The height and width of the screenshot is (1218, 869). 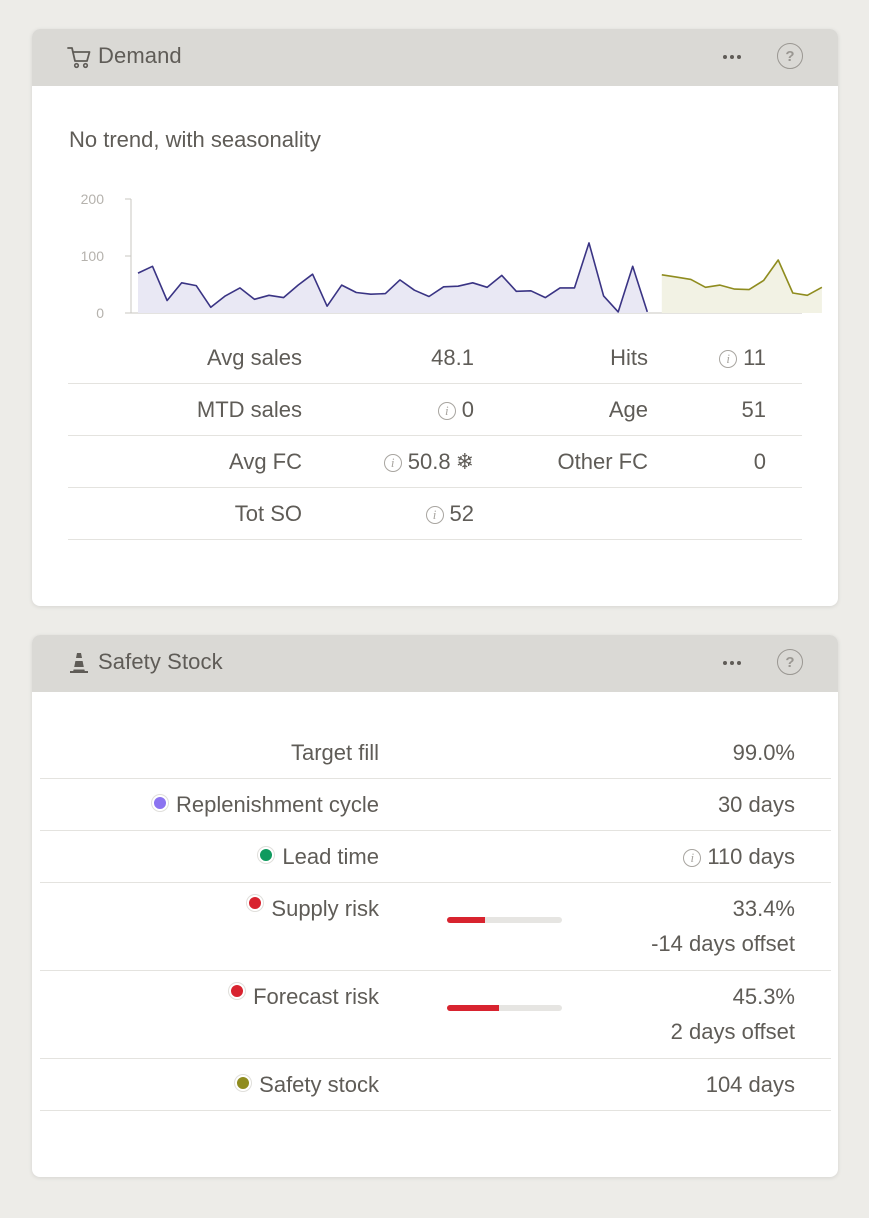 What do you see at coordinates (79, 58) in the screenshot?
I see `cart-icon` at bounding box center [79, 58].